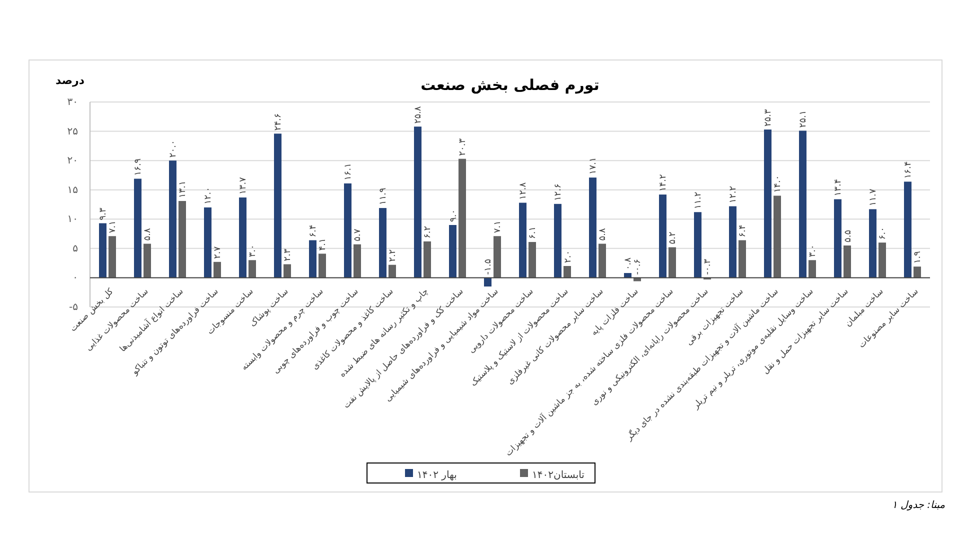  What do you see at coordinates (349, 171) in the screenshot?
I see `data-label: ۱۶.۱` at bounding box center [349, 171].